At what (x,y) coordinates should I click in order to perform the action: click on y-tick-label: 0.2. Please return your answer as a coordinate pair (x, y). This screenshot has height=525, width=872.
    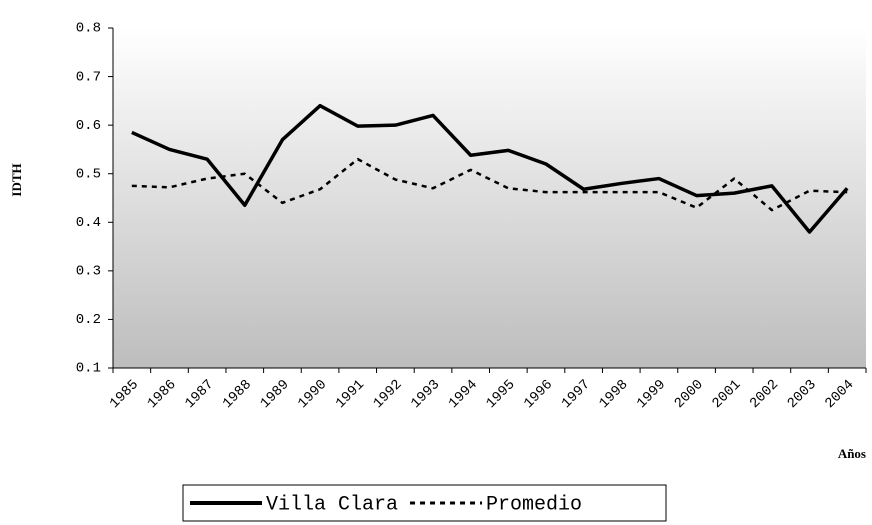
    Looking at the image, I should click on (88, 320).